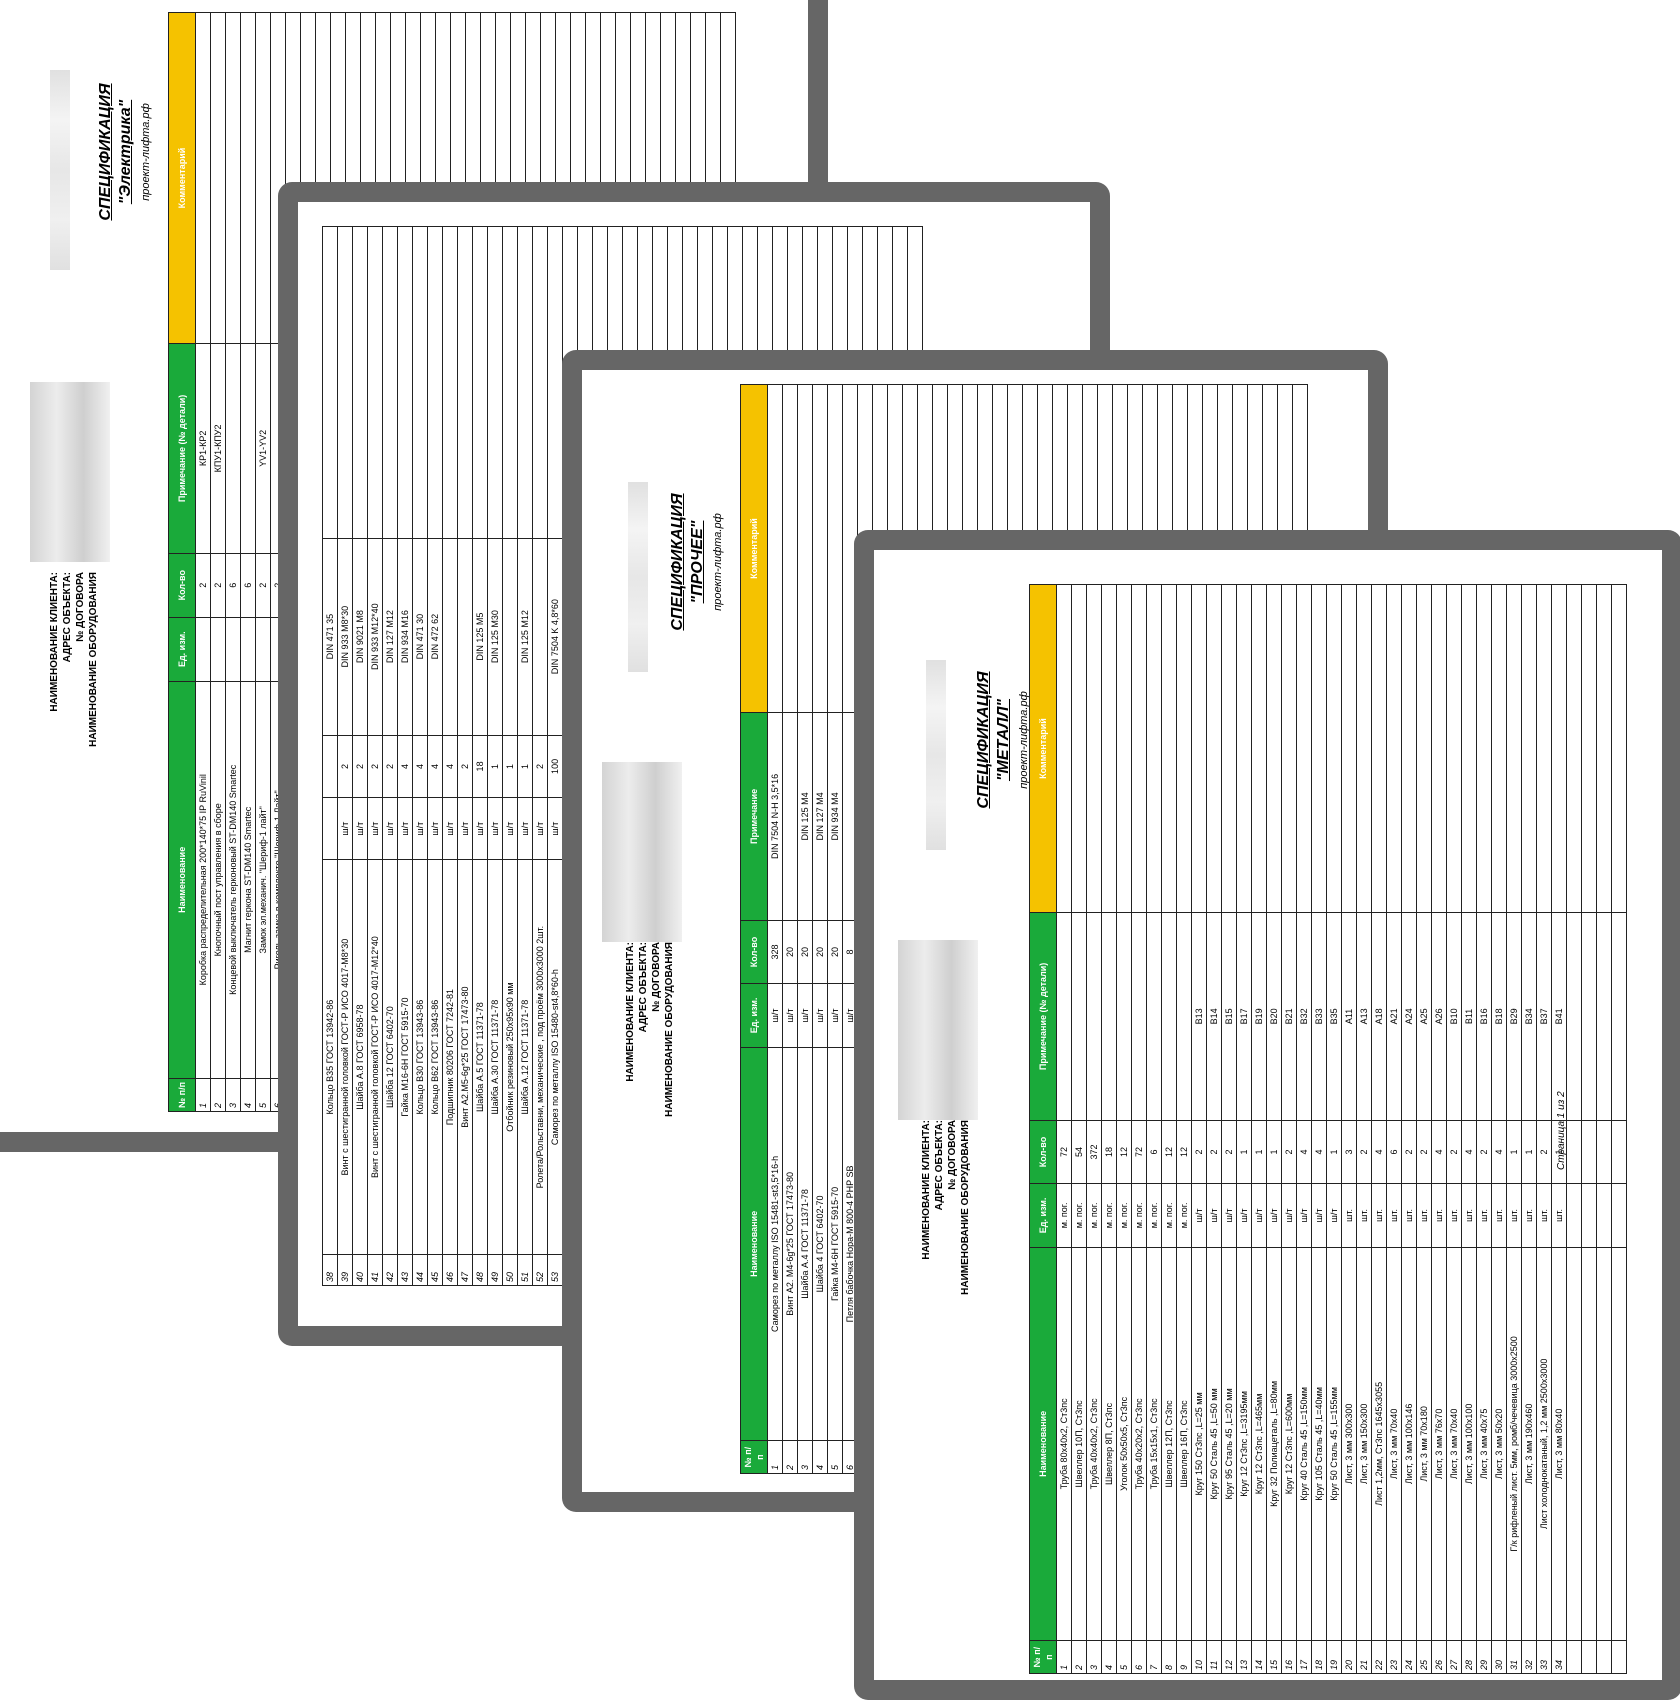 The image size is (1680, 1700). I want to click on table-row: 15 Круг 32 Полиацеталь ,L=80мм ш/т 1 B20, so click(1274, 1129).